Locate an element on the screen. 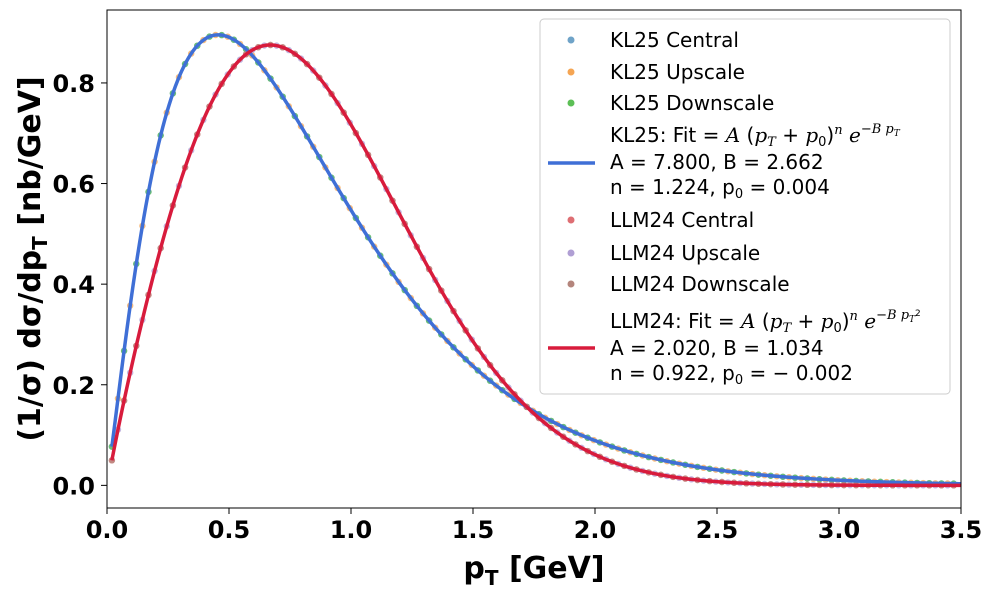 The height and width of the screenshot is (592, 997). legend-label-kl25-upscale: KL25 Upscale is located at coordinates (677, 72).